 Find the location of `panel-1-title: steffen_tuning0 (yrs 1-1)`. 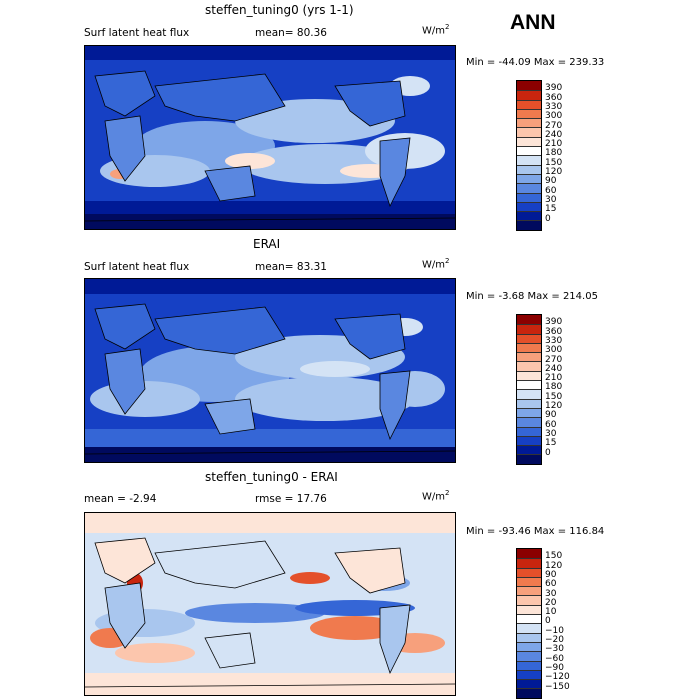

panel-1-title: steffen_tuning0 (yrs 1-1) is located at coordinates (279, 10).